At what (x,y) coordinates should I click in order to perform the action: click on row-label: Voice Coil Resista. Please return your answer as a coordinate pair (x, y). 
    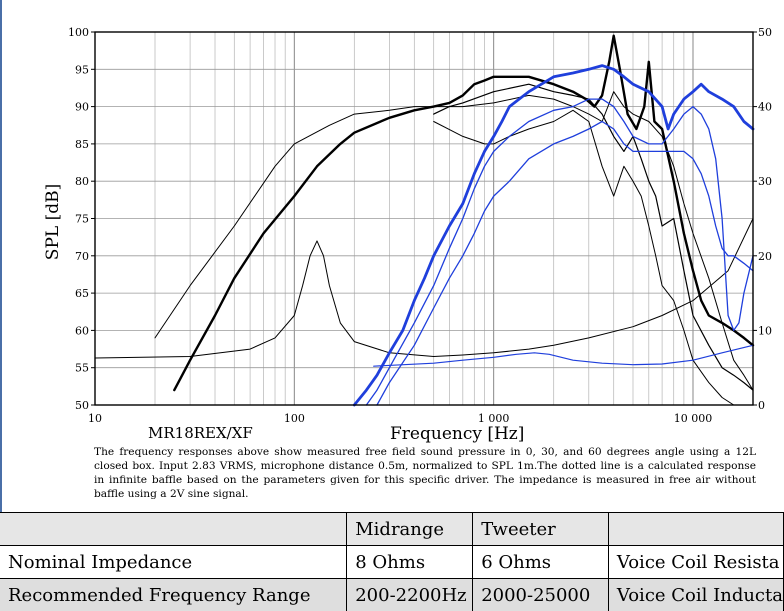
    Looking at the image, I should click on (696, 562).